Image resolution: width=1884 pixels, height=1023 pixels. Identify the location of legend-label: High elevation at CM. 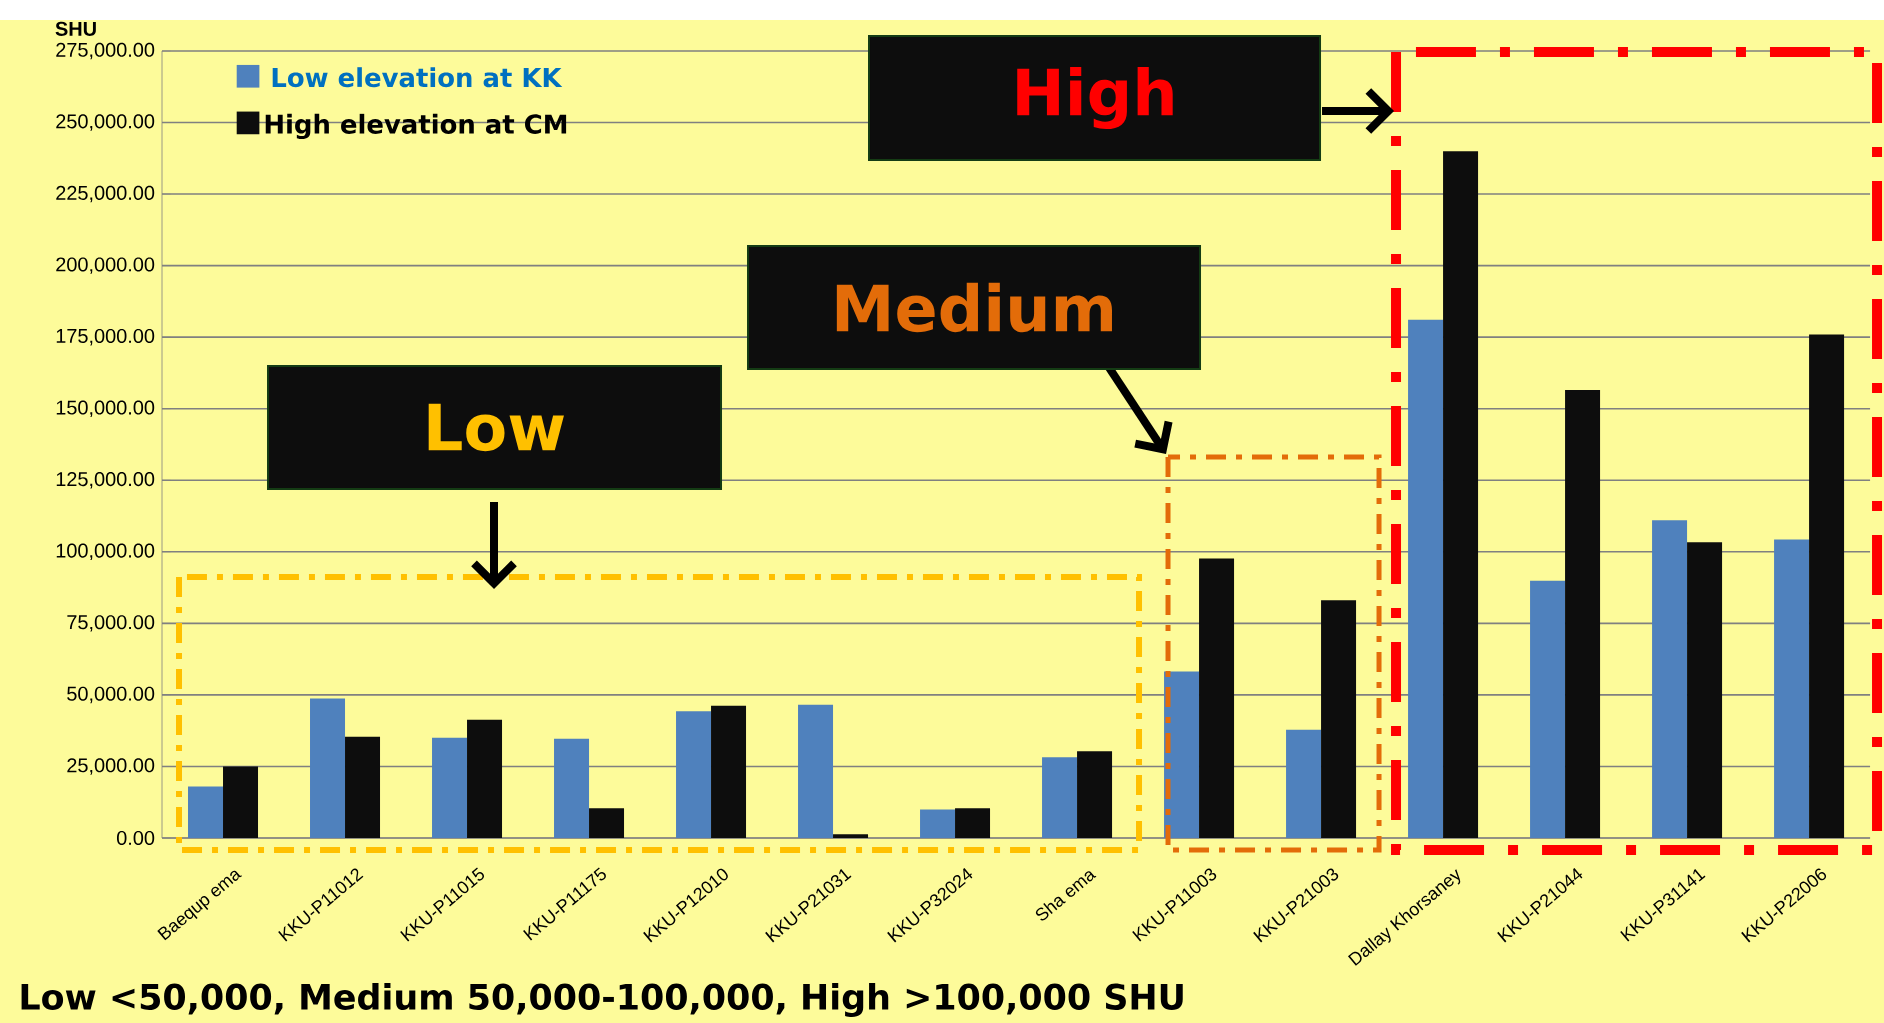
(416, 126).